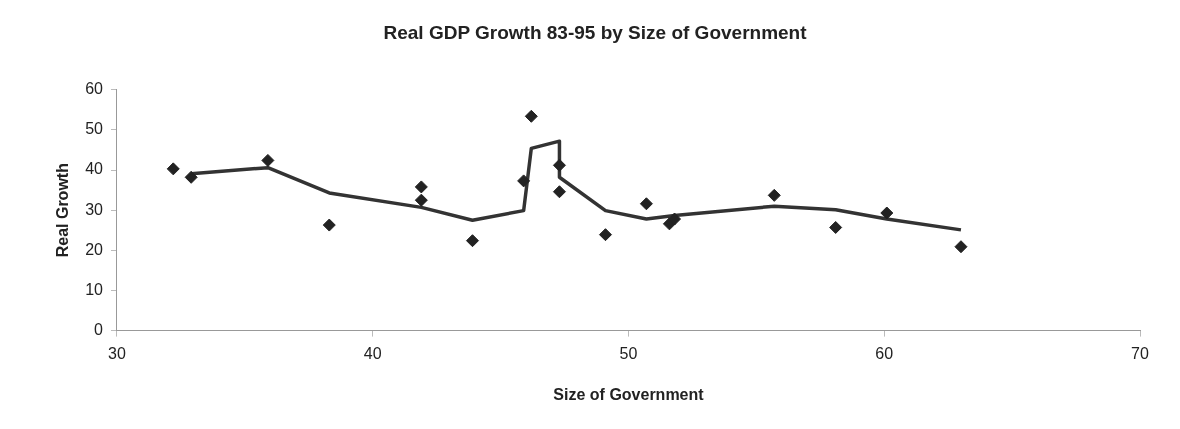  What do you see at coordinates (372, 353) in the screenshot?
I see `x-tick-label: 40` at bounding box center [372, 353].